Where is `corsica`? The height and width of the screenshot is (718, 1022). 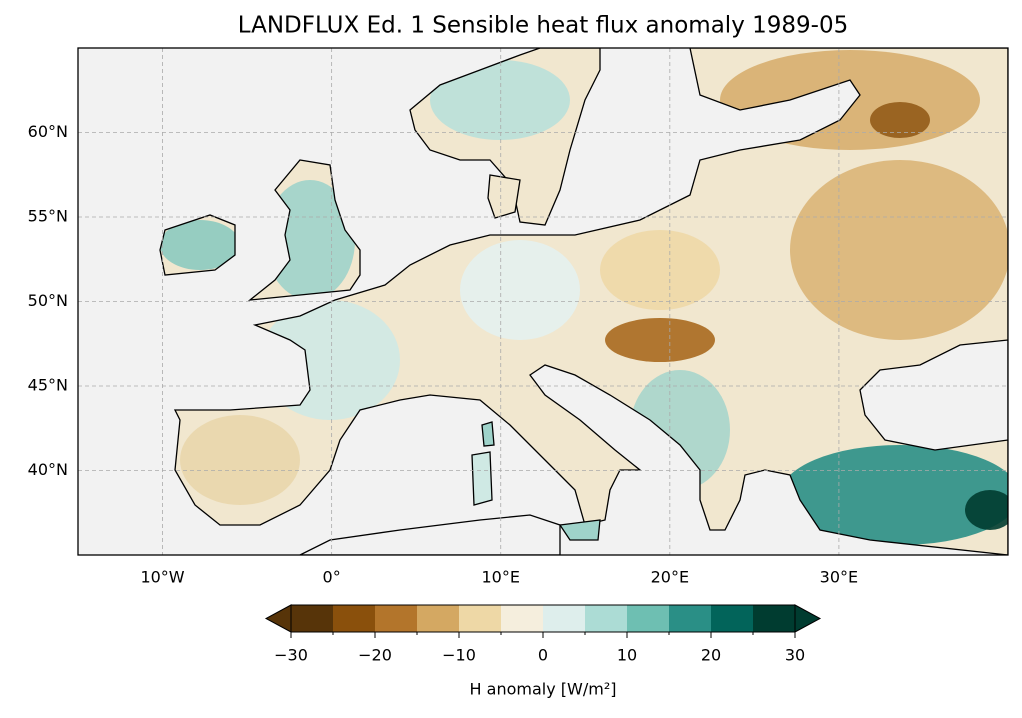 corsica is located at coordinates (488, 434).